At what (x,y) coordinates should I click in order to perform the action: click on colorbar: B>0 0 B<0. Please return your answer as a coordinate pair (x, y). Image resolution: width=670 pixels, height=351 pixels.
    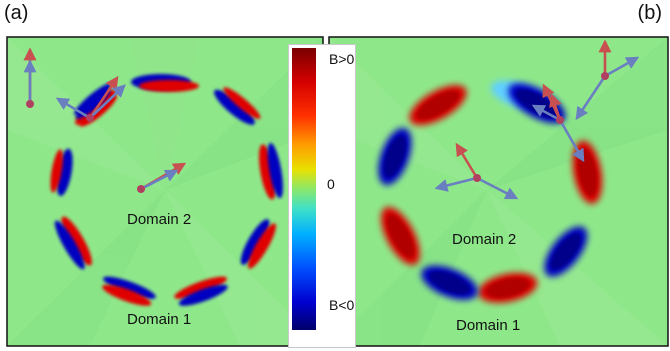
    Looking at the image, I should click on (322, 196).